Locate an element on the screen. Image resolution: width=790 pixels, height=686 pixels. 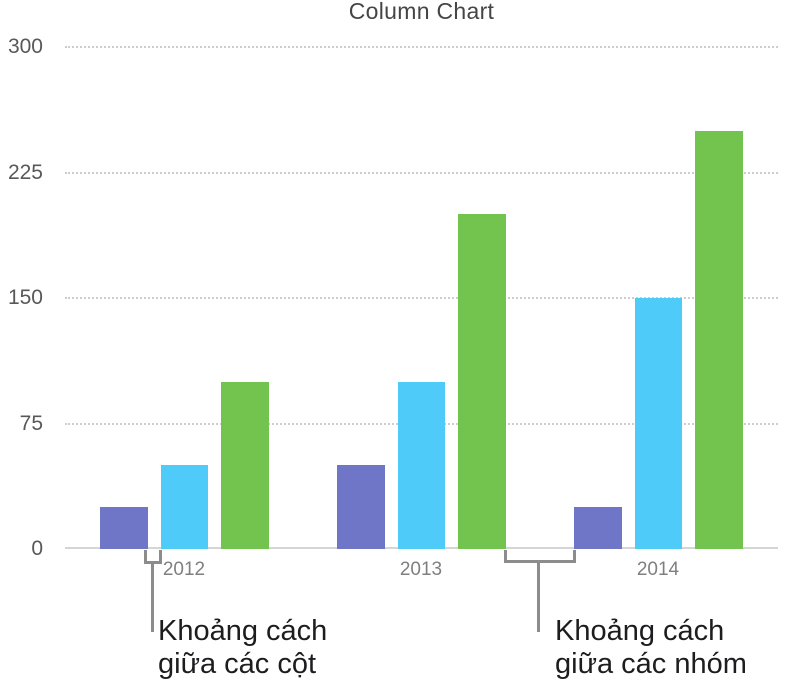
bar-series-blue-2012 is located at coordinates (184, 507).